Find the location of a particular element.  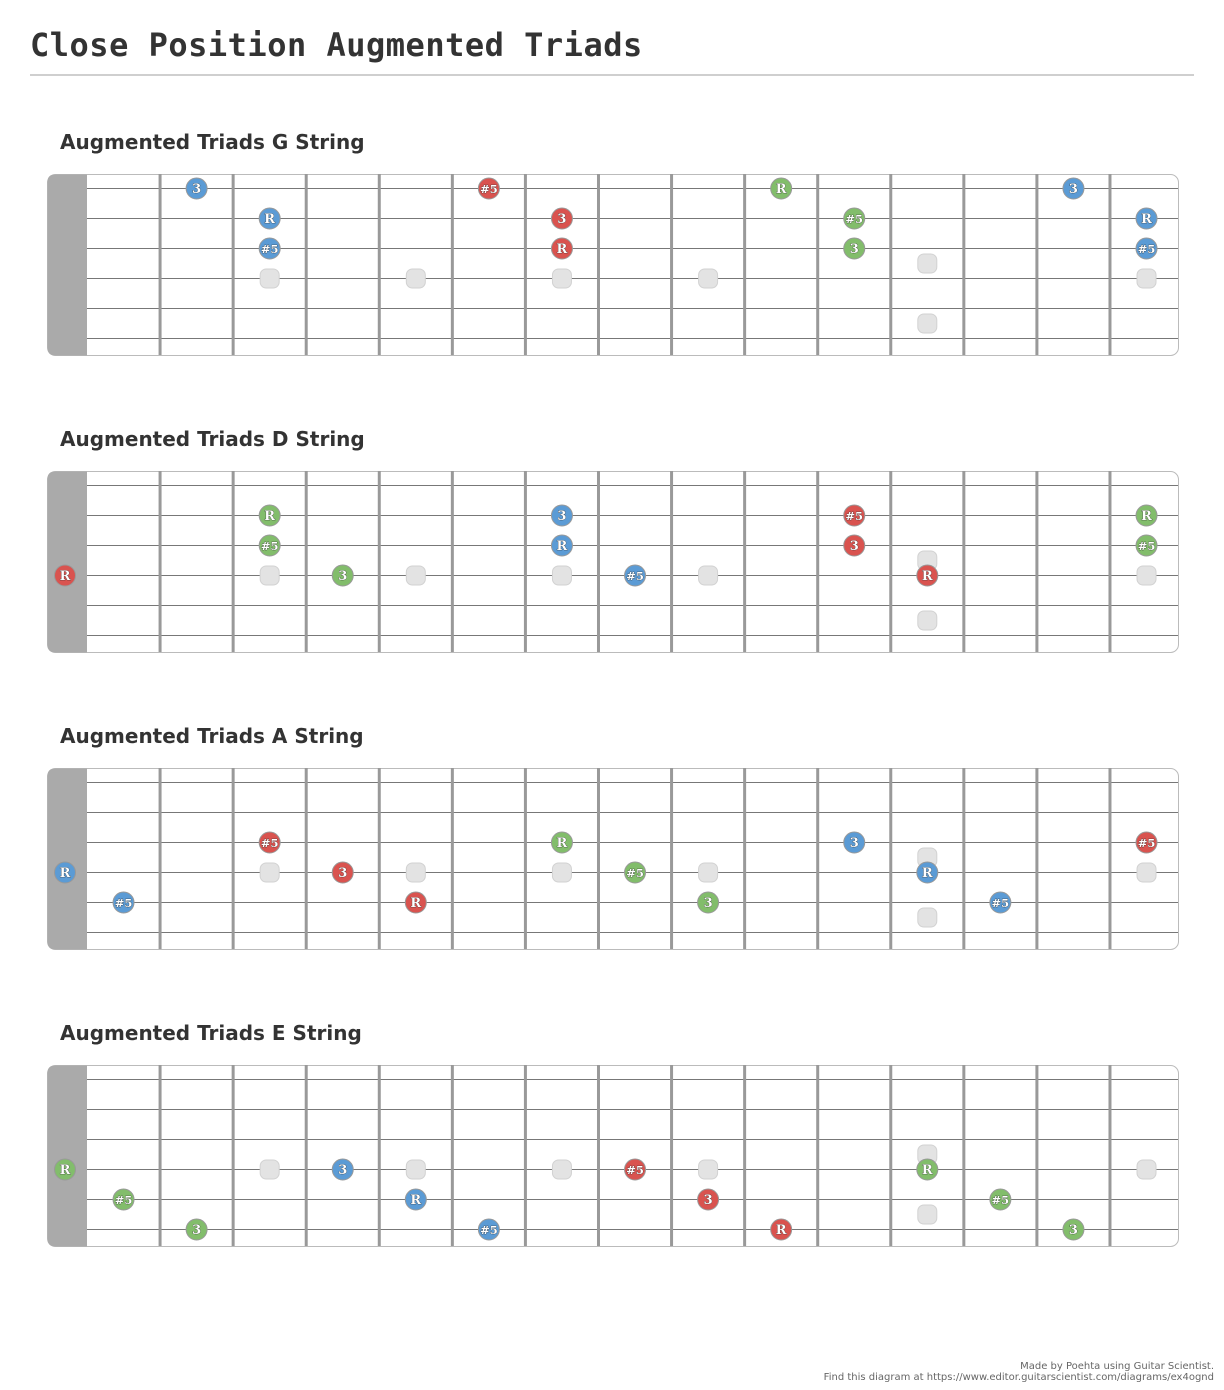

title-divider is located at coordinates (612, 75).